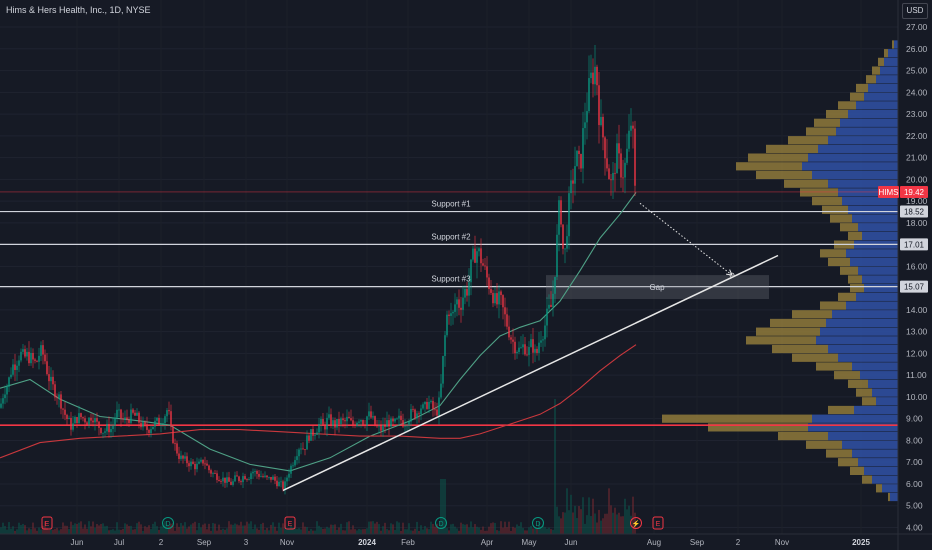  I want to click on price-tick-label: 9.00, so click(914, 419).